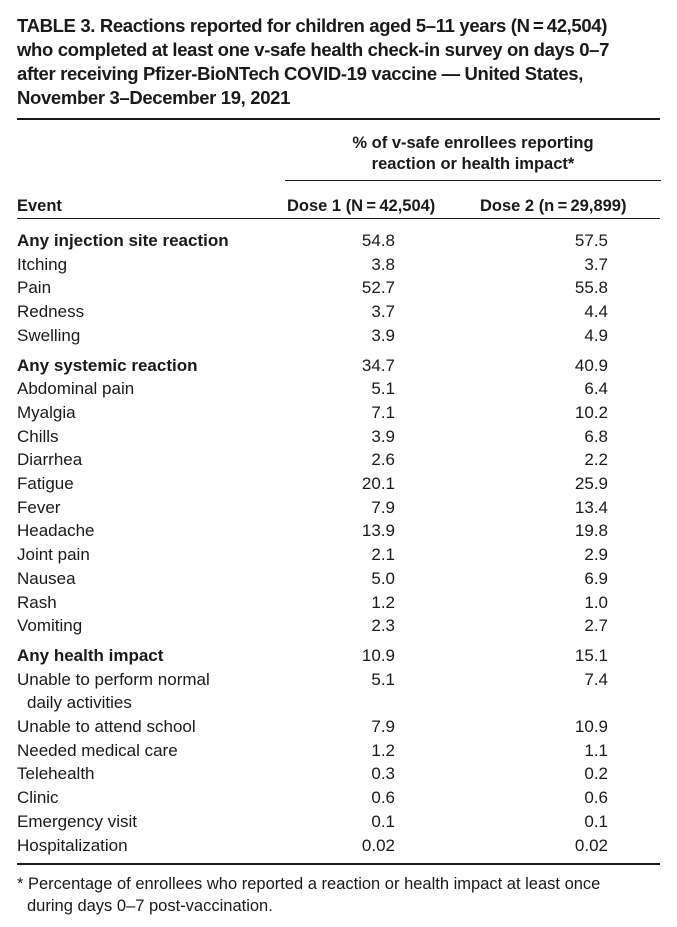 The height and width of the screenshot is (927, 677). Describe the element at coordinates (151, 626) in the screenshot. I see `event-cell: Vomiting` at that location.